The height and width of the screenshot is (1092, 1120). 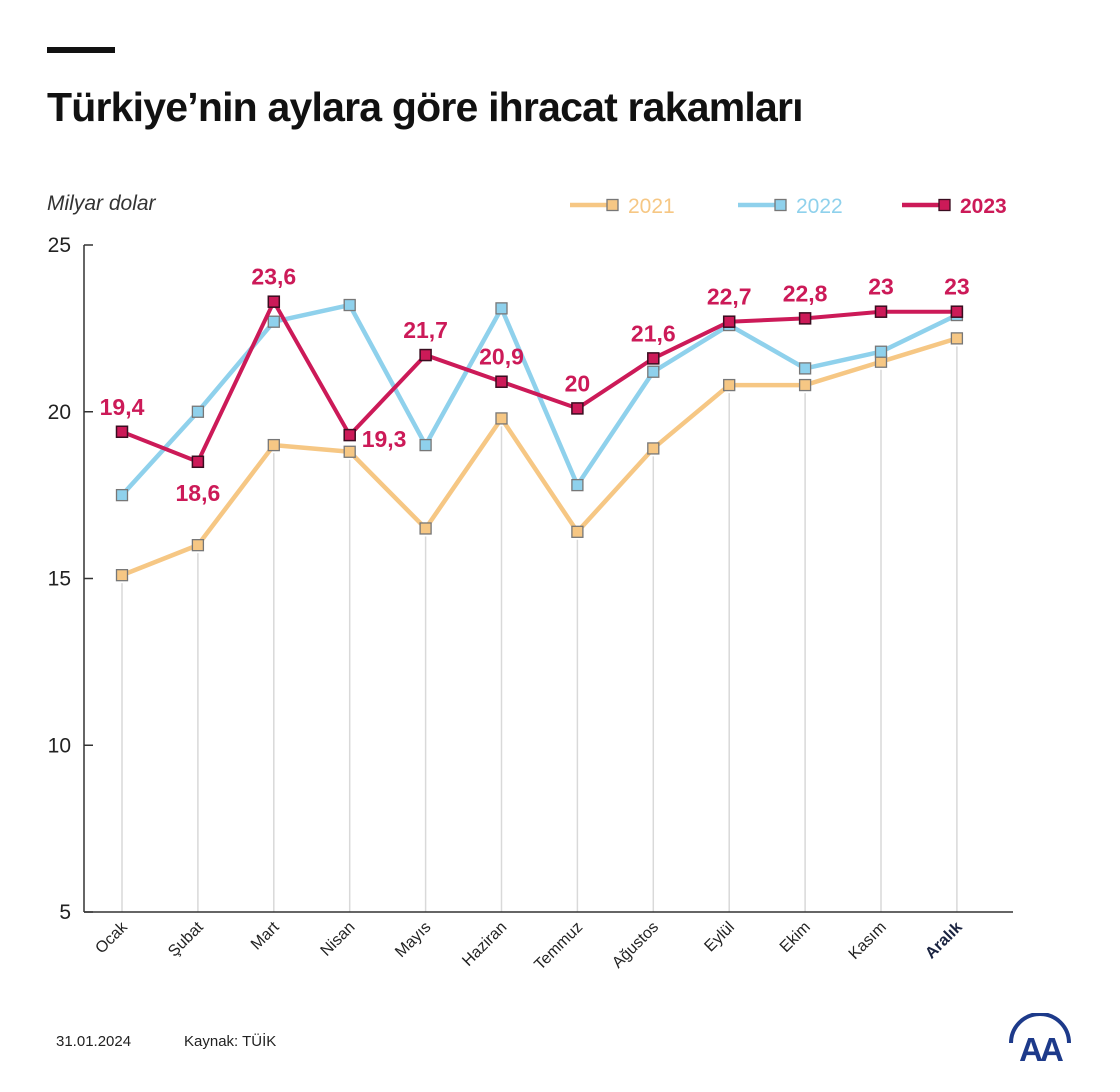 I want to click on data-label: 20,9, so click(x=501, y=357).